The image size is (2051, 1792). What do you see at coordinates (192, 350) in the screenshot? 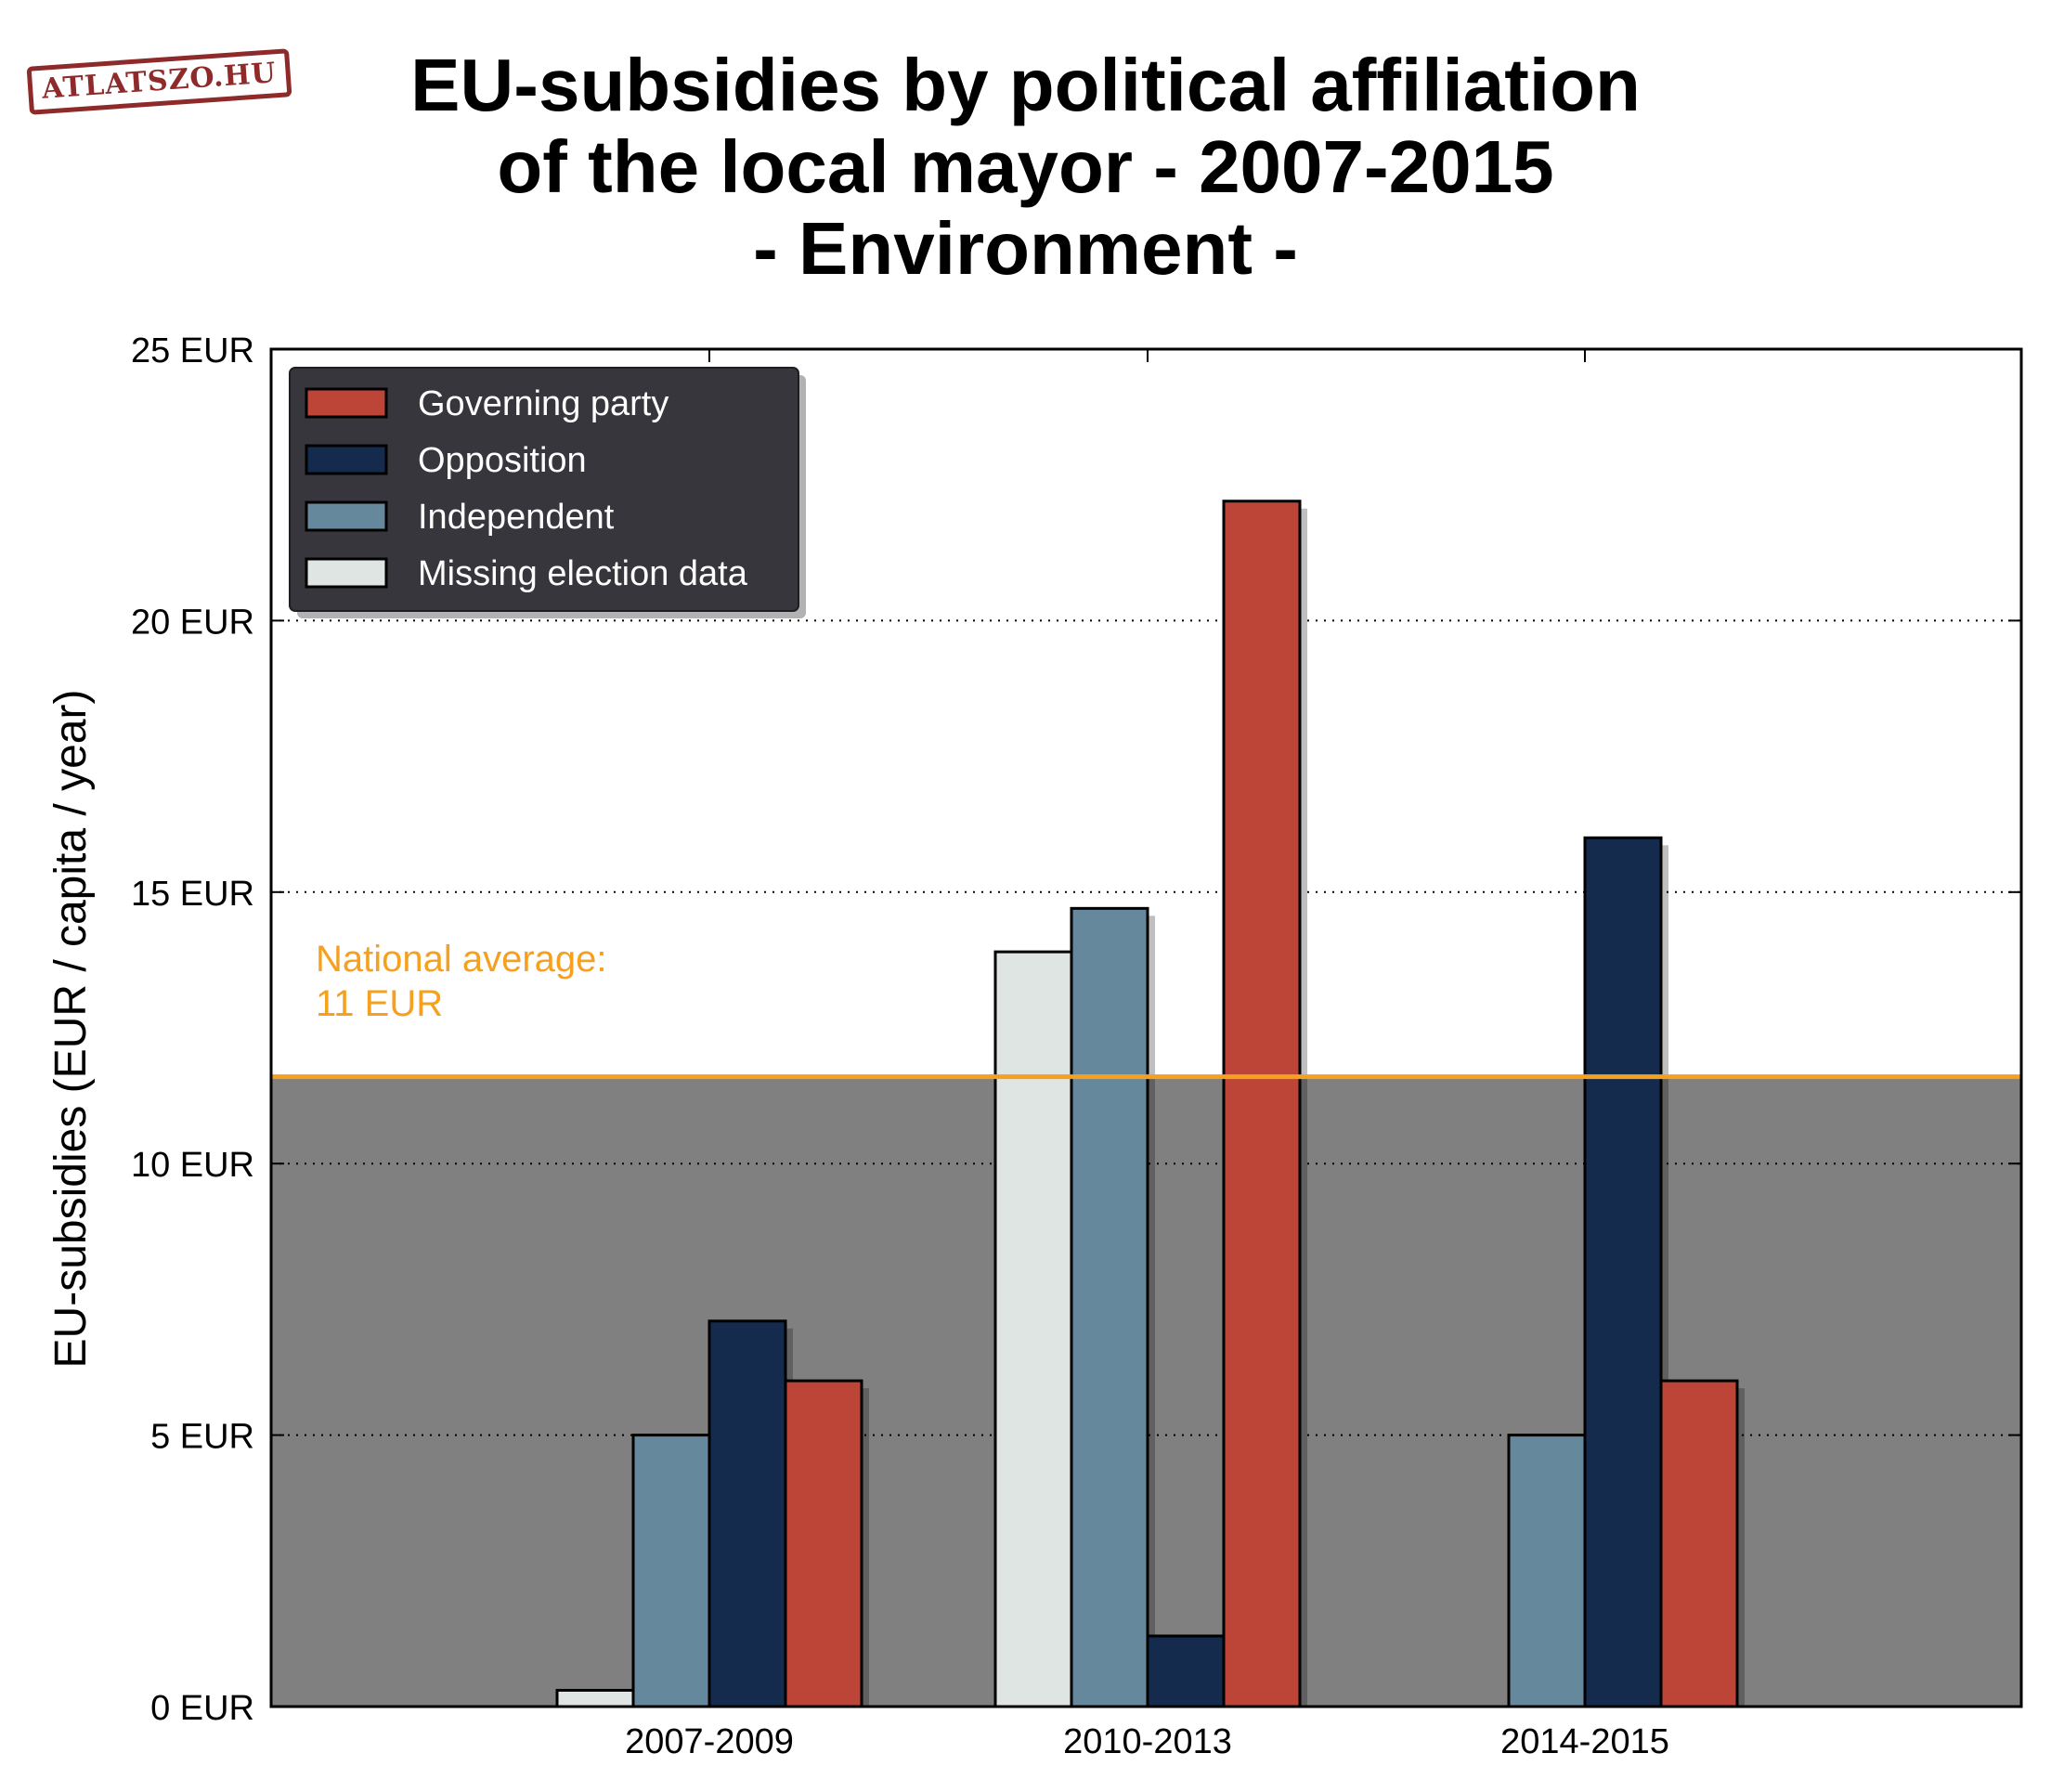
I see `ytick-label-25: 25 EUR` at bounding box center [192, 350].